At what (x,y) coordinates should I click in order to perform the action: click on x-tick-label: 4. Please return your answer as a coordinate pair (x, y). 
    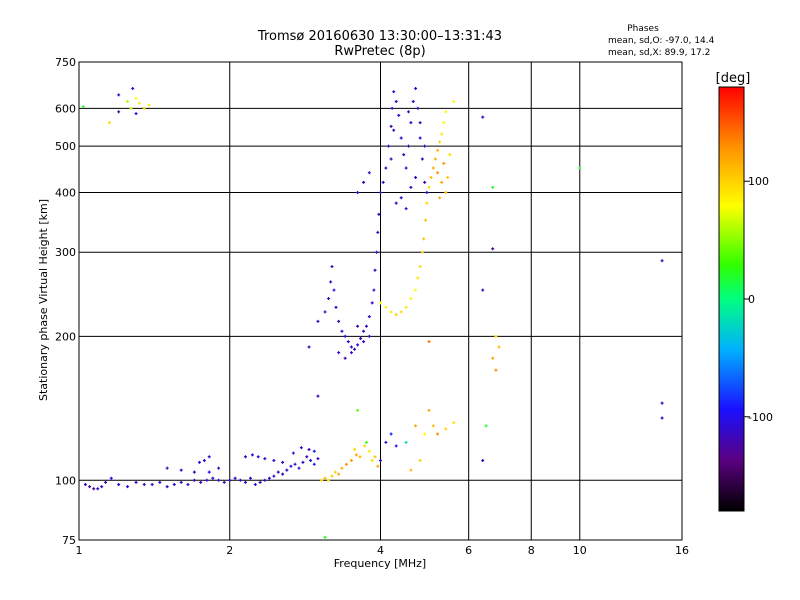
    Looking at the image, I should click on (380, 550).